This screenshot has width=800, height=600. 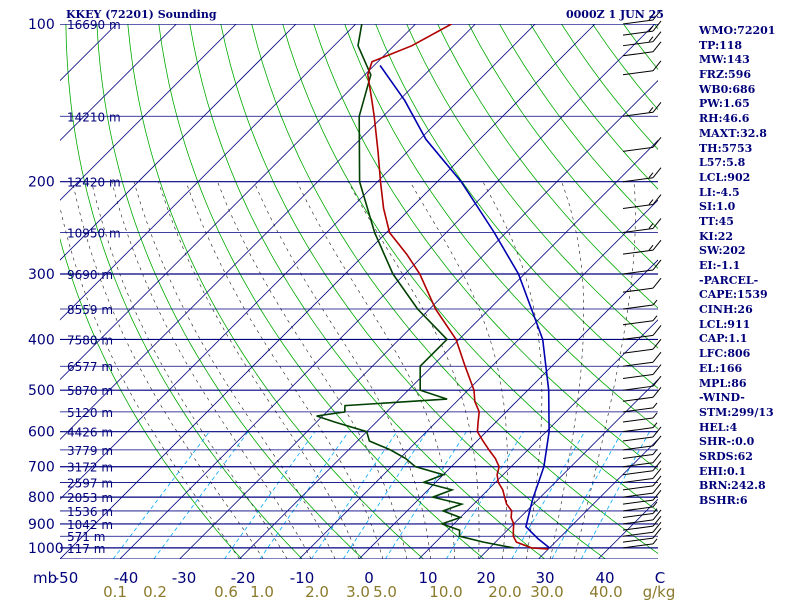 What do you see at coordinates (90, 275) in the screenshot?
I see `height-label: 9690 m` at bounding box center [90, 275].